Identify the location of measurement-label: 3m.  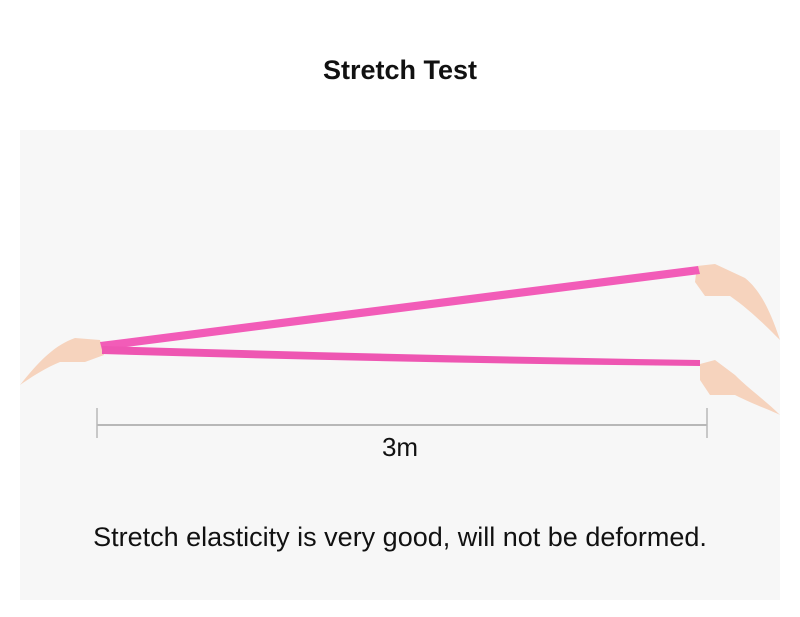
(400, 447).